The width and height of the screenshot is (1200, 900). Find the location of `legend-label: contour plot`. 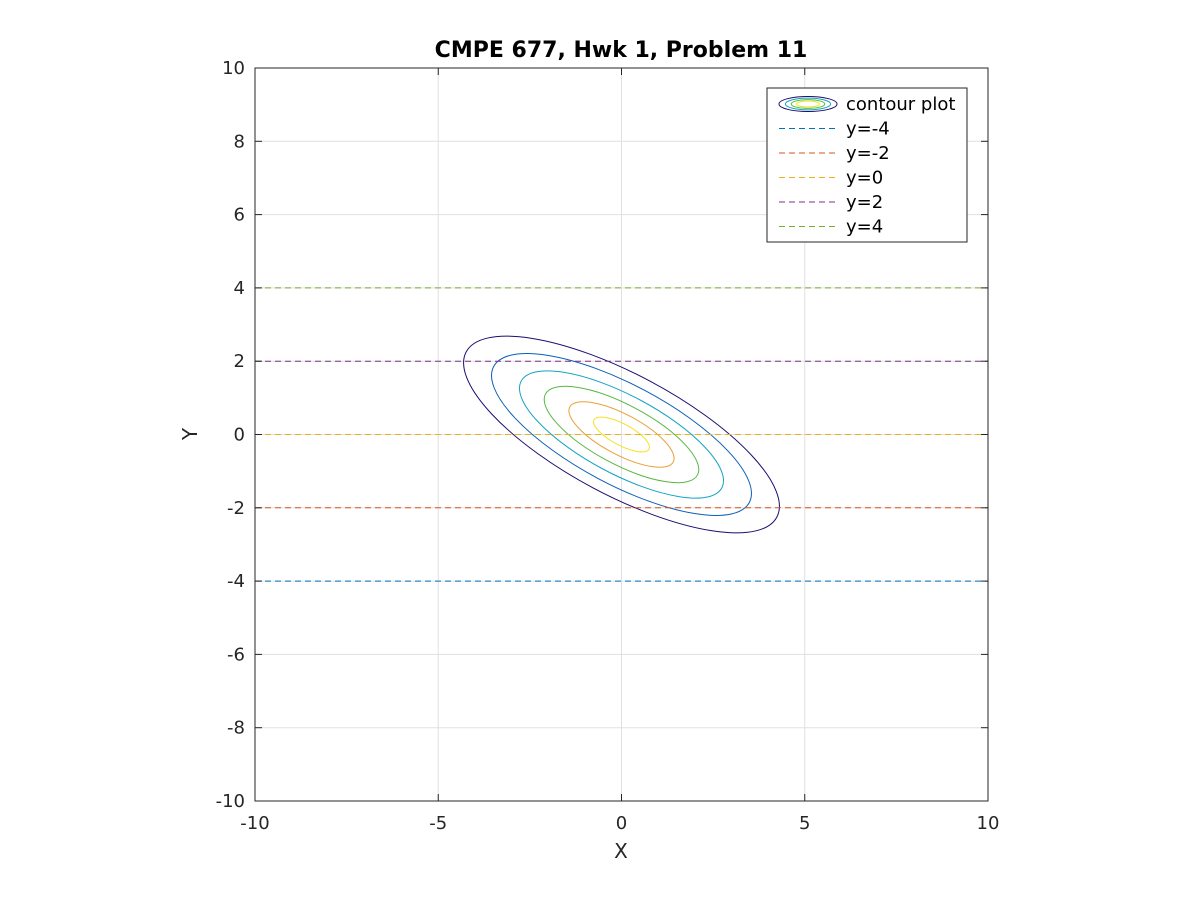

legend-label: contour plot is located at coordinates (900, 104).